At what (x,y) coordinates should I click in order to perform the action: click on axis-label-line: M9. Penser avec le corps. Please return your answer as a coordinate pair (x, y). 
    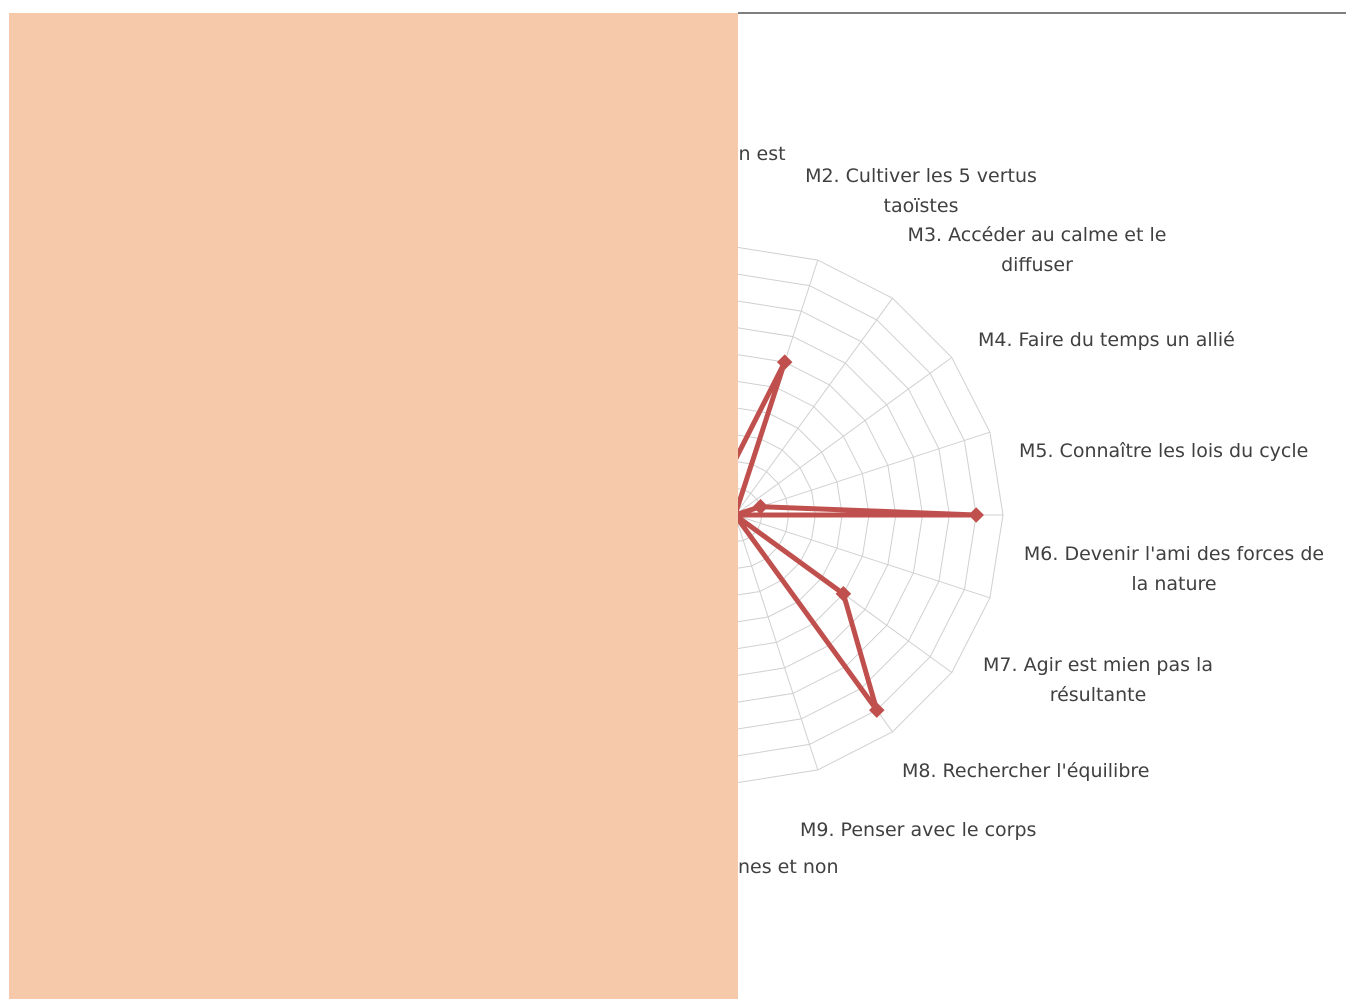
    Looking at the image, I should click on (918, 830).